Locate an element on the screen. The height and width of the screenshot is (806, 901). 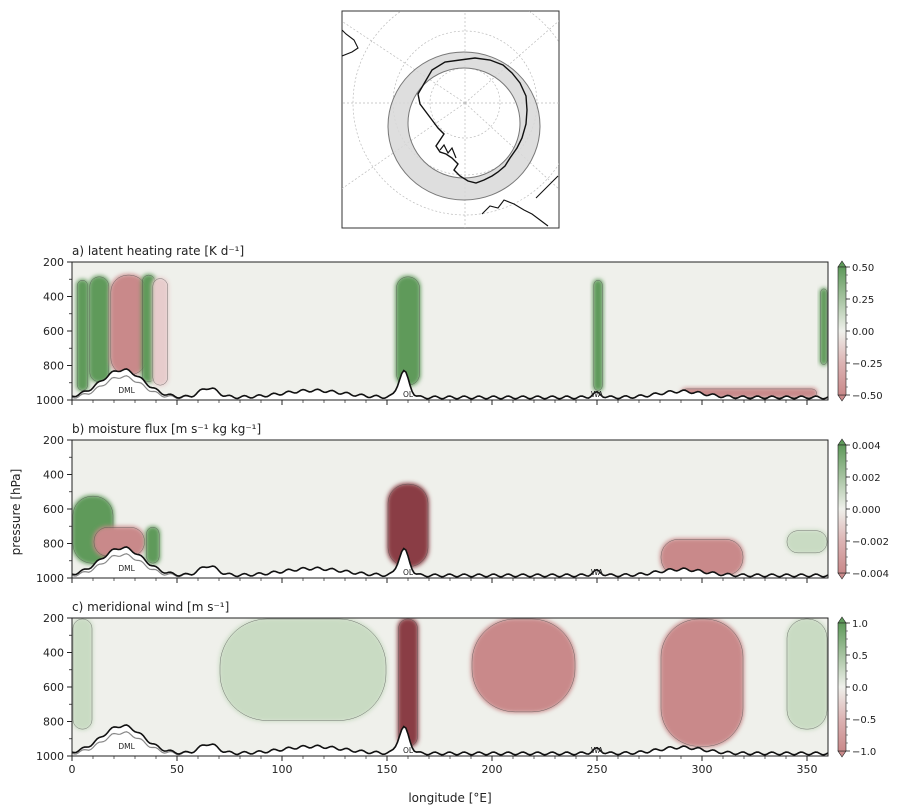
antarctica-coast is located at coordinates (472, 120).